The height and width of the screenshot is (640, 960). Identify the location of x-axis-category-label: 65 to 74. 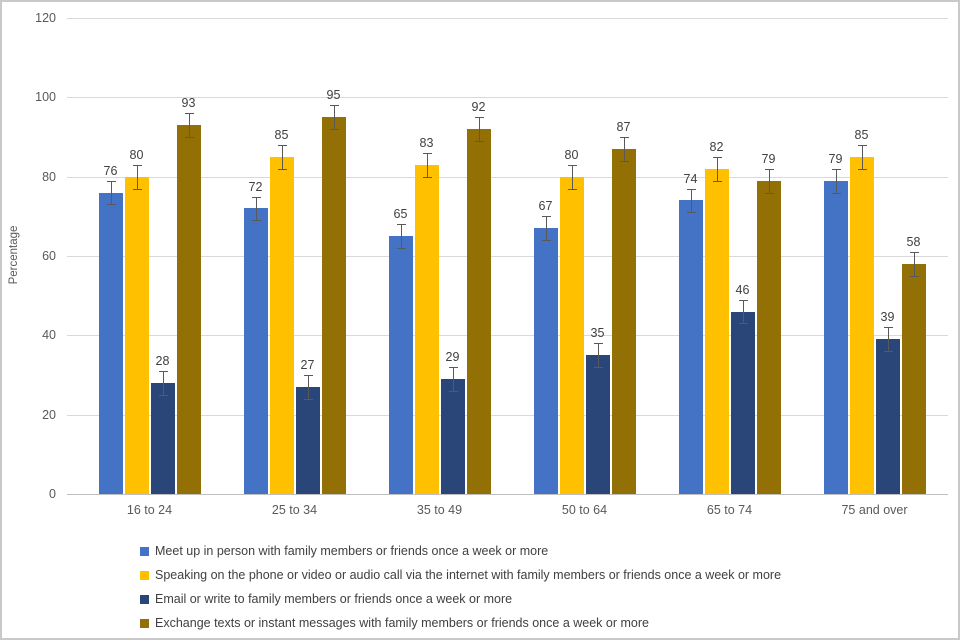
(729, 510).